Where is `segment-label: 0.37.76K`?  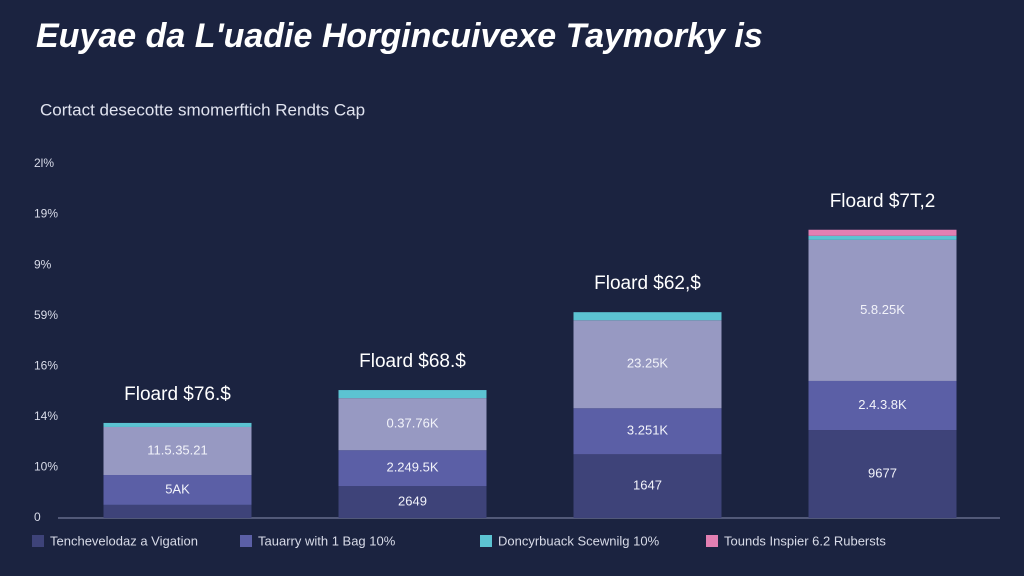 segment-label: 0.37.76K is located at coordinates (412, 423).